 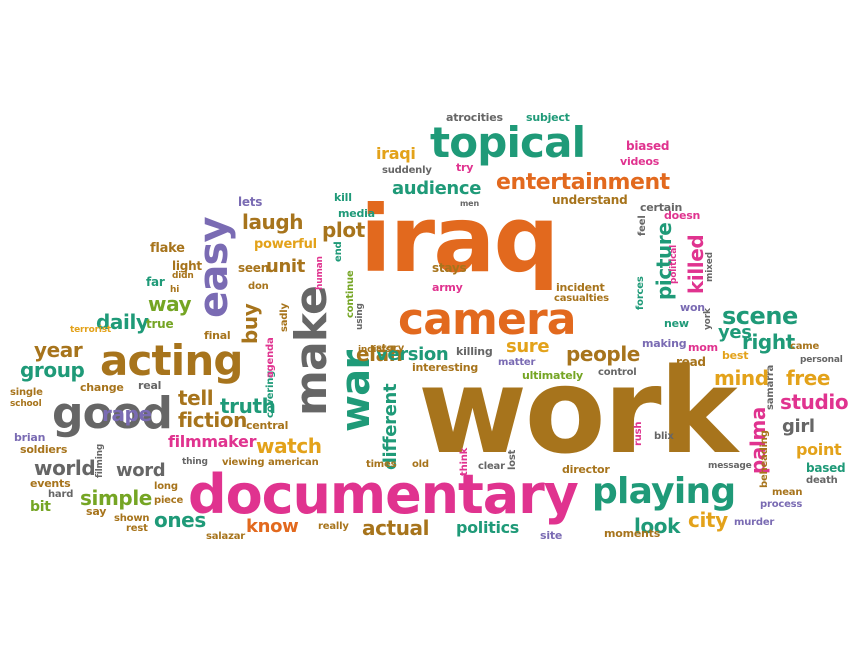 I want to click on word: best, so click(x=735, y=355).